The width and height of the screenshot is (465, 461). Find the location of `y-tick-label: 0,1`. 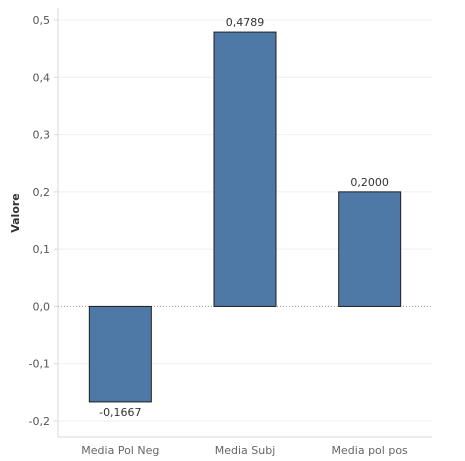

y-tick-label: 0,1 is located at coordinates (42, 249).